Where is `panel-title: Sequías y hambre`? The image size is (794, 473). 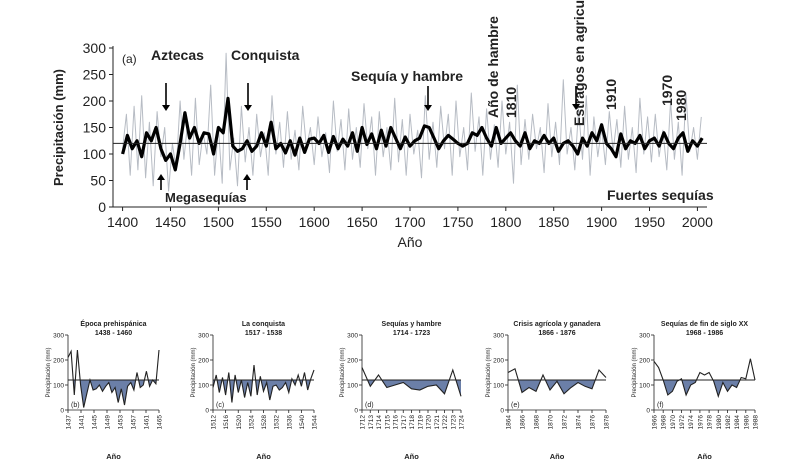 panel-title: Sequías y hambre is located at coordinates (412, 324).